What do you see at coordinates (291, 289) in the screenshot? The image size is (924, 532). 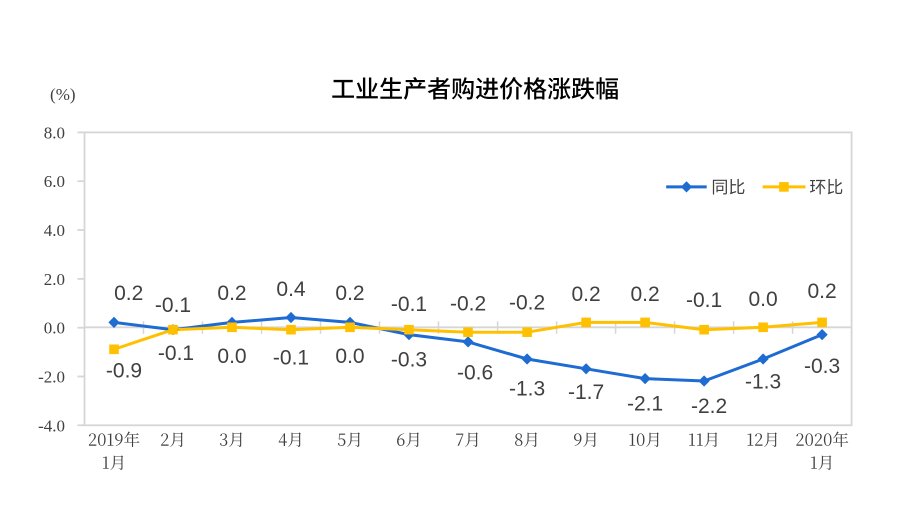 I see `svg-text: 0.4` at bounding box center [291, 289].